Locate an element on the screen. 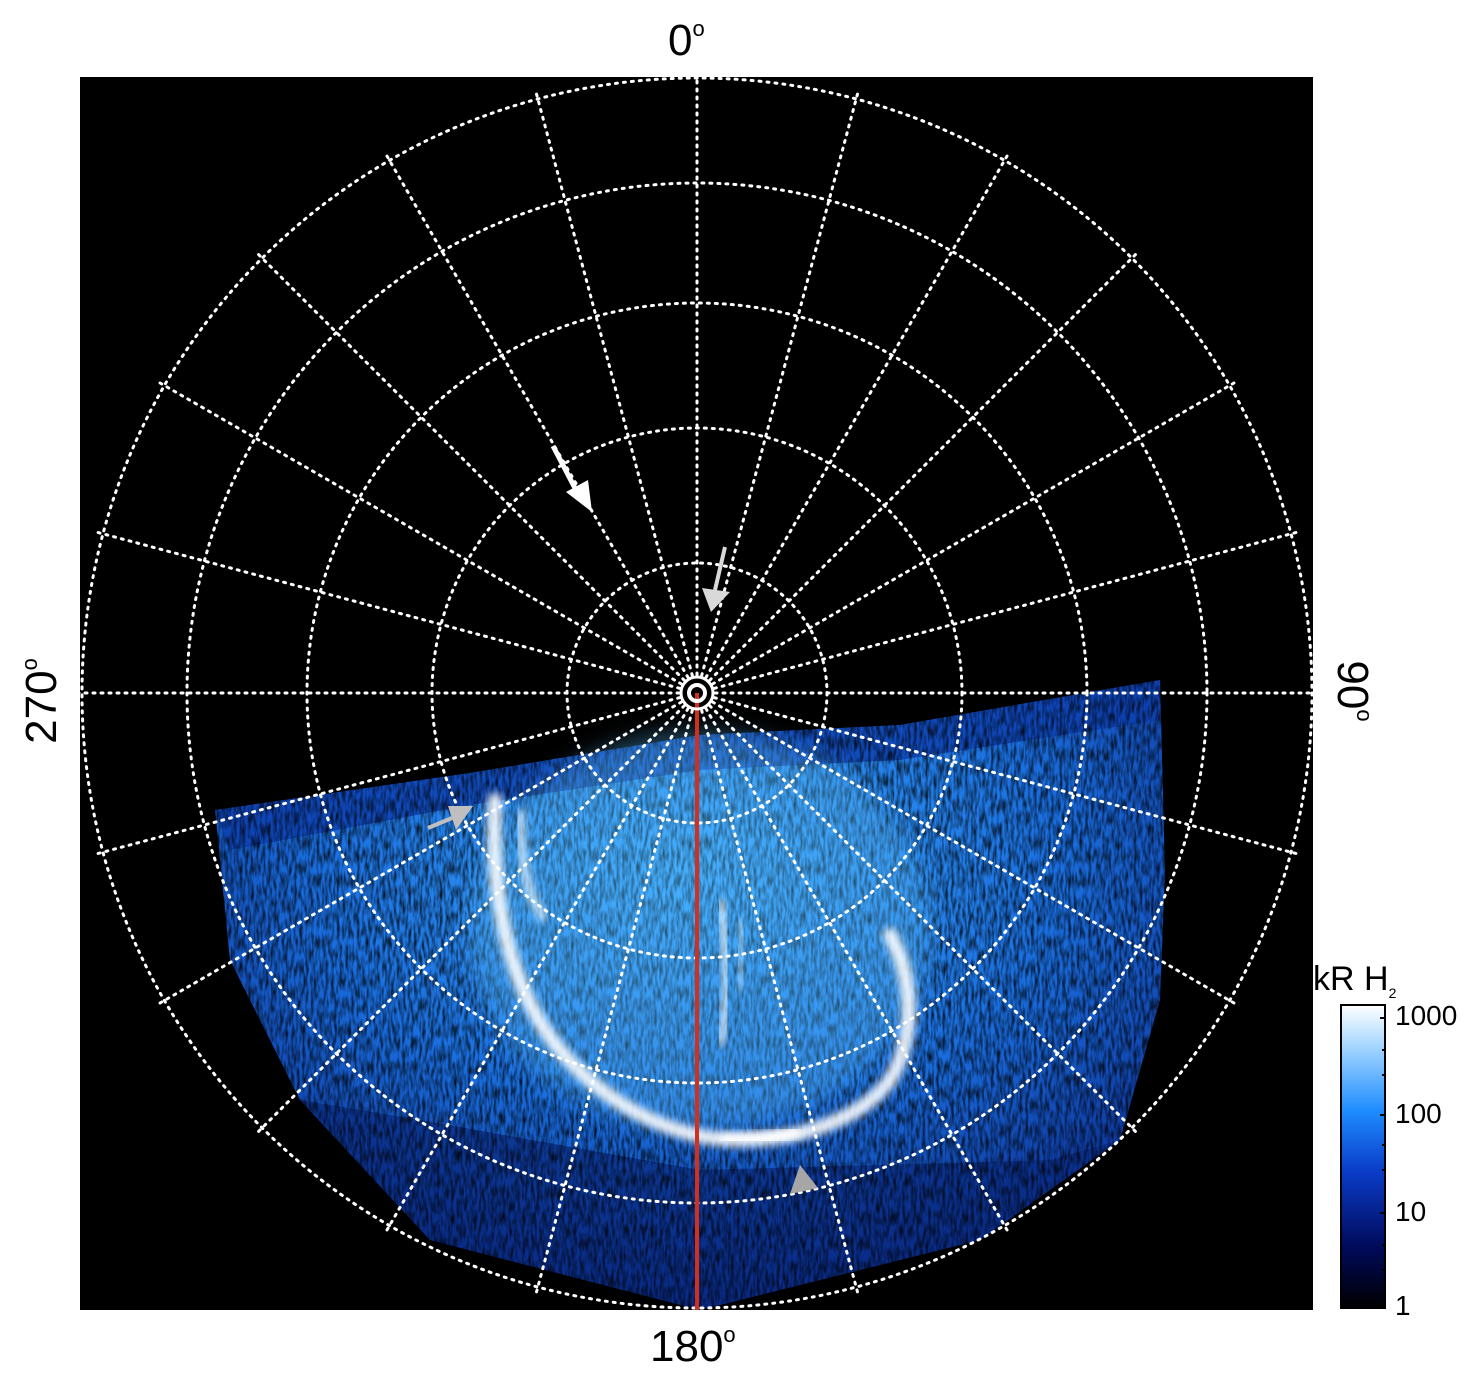 The height and width of the screenshot is (1386, 1481). arrow-white-upper is located at coordinates (571, 478).